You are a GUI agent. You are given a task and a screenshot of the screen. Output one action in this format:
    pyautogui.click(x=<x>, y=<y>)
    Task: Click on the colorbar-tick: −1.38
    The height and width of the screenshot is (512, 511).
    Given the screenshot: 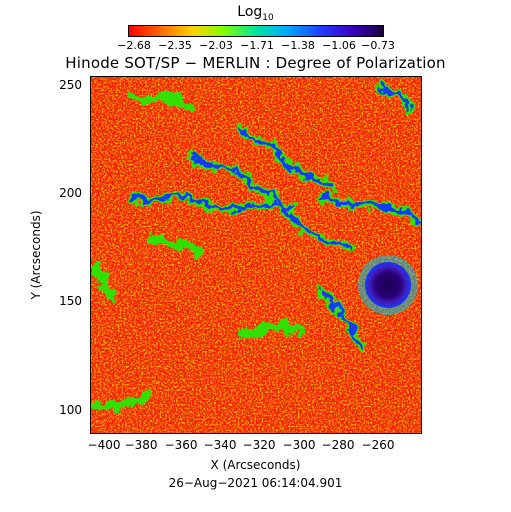 What is the action you would take?
    pyautogui.click(x=298, y=45)
    